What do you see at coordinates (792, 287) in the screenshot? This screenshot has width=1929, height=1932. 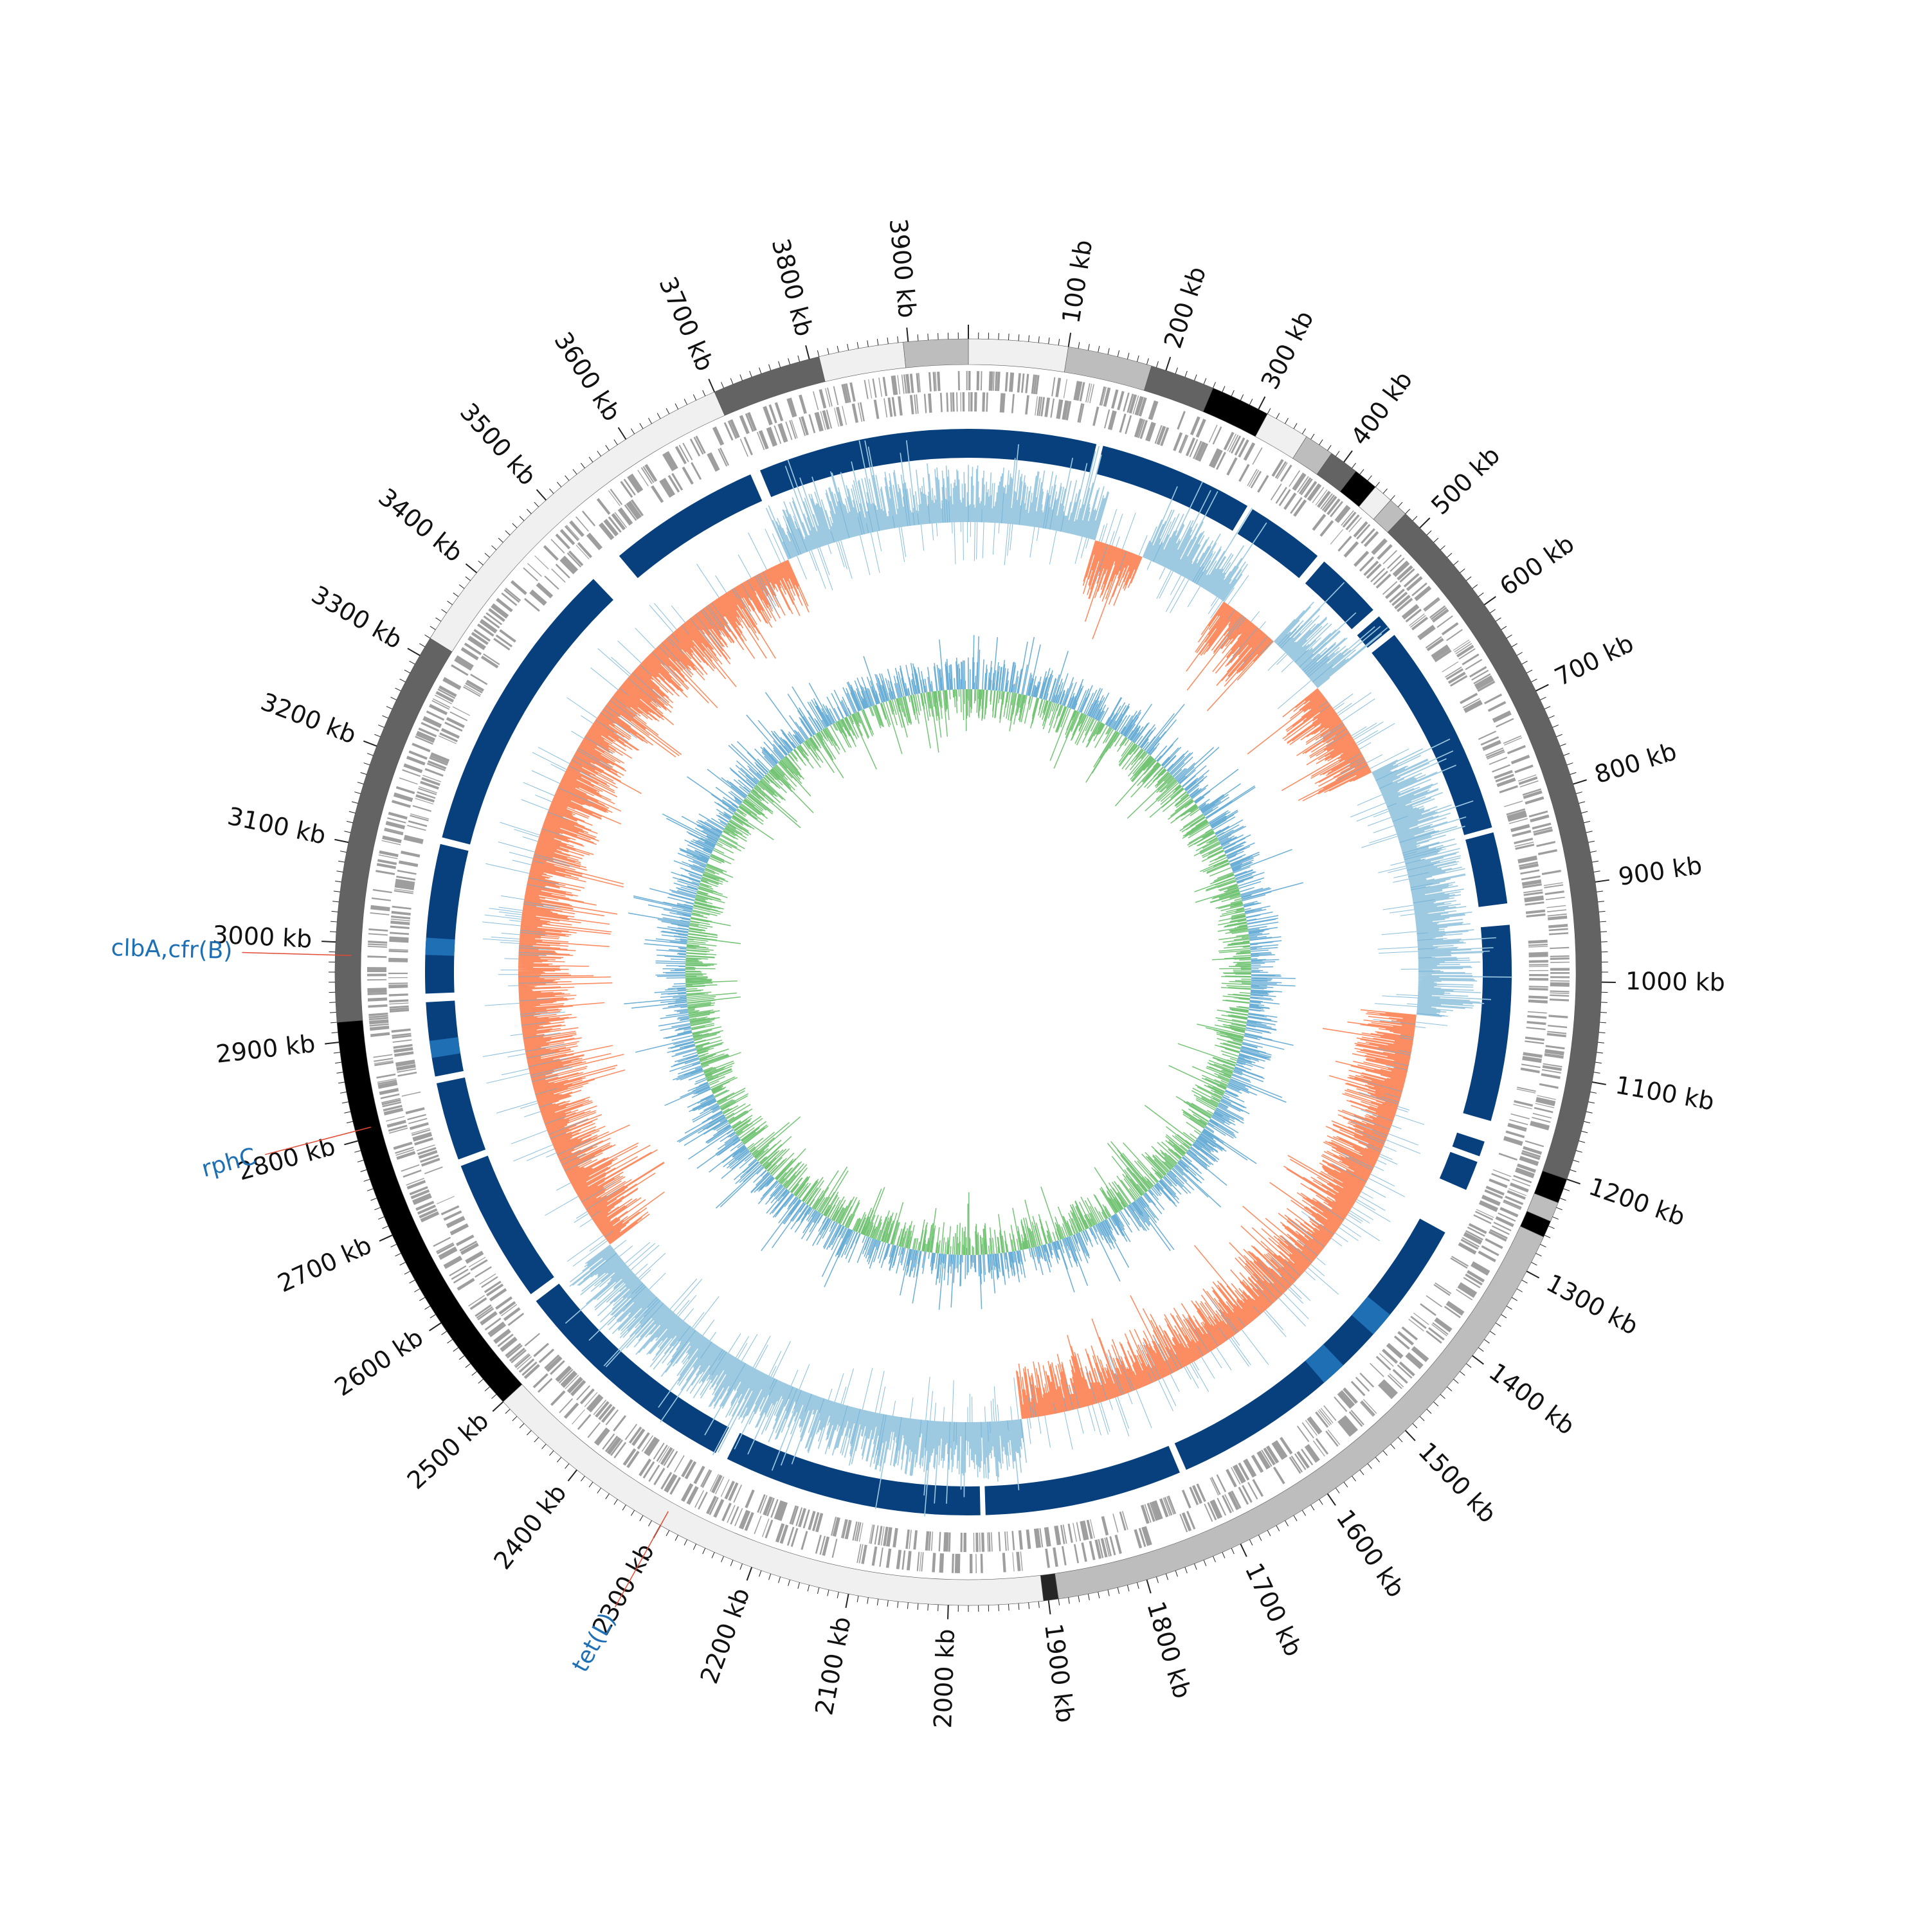 I see `tick-label: 3800 kb` at bounding box center [792, 287].